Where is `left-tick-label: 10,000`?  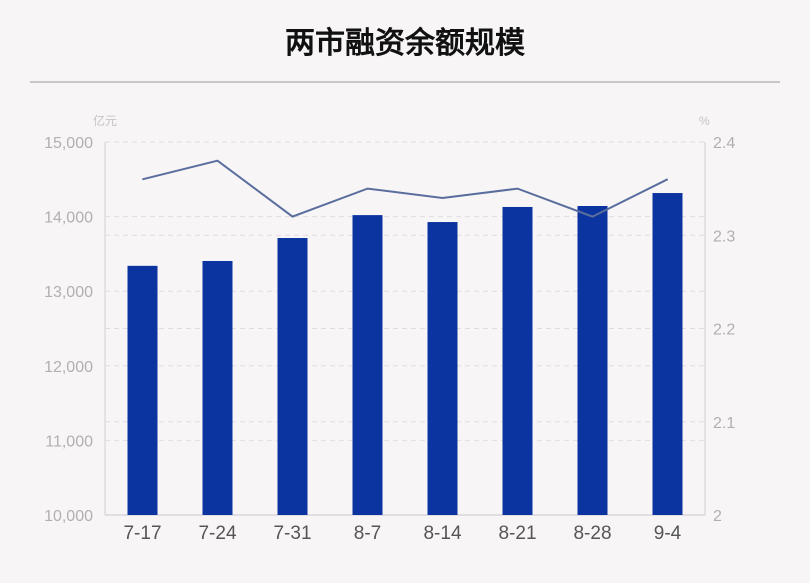
left-tick-label: 10,000 is located at coordinates (68, 516).